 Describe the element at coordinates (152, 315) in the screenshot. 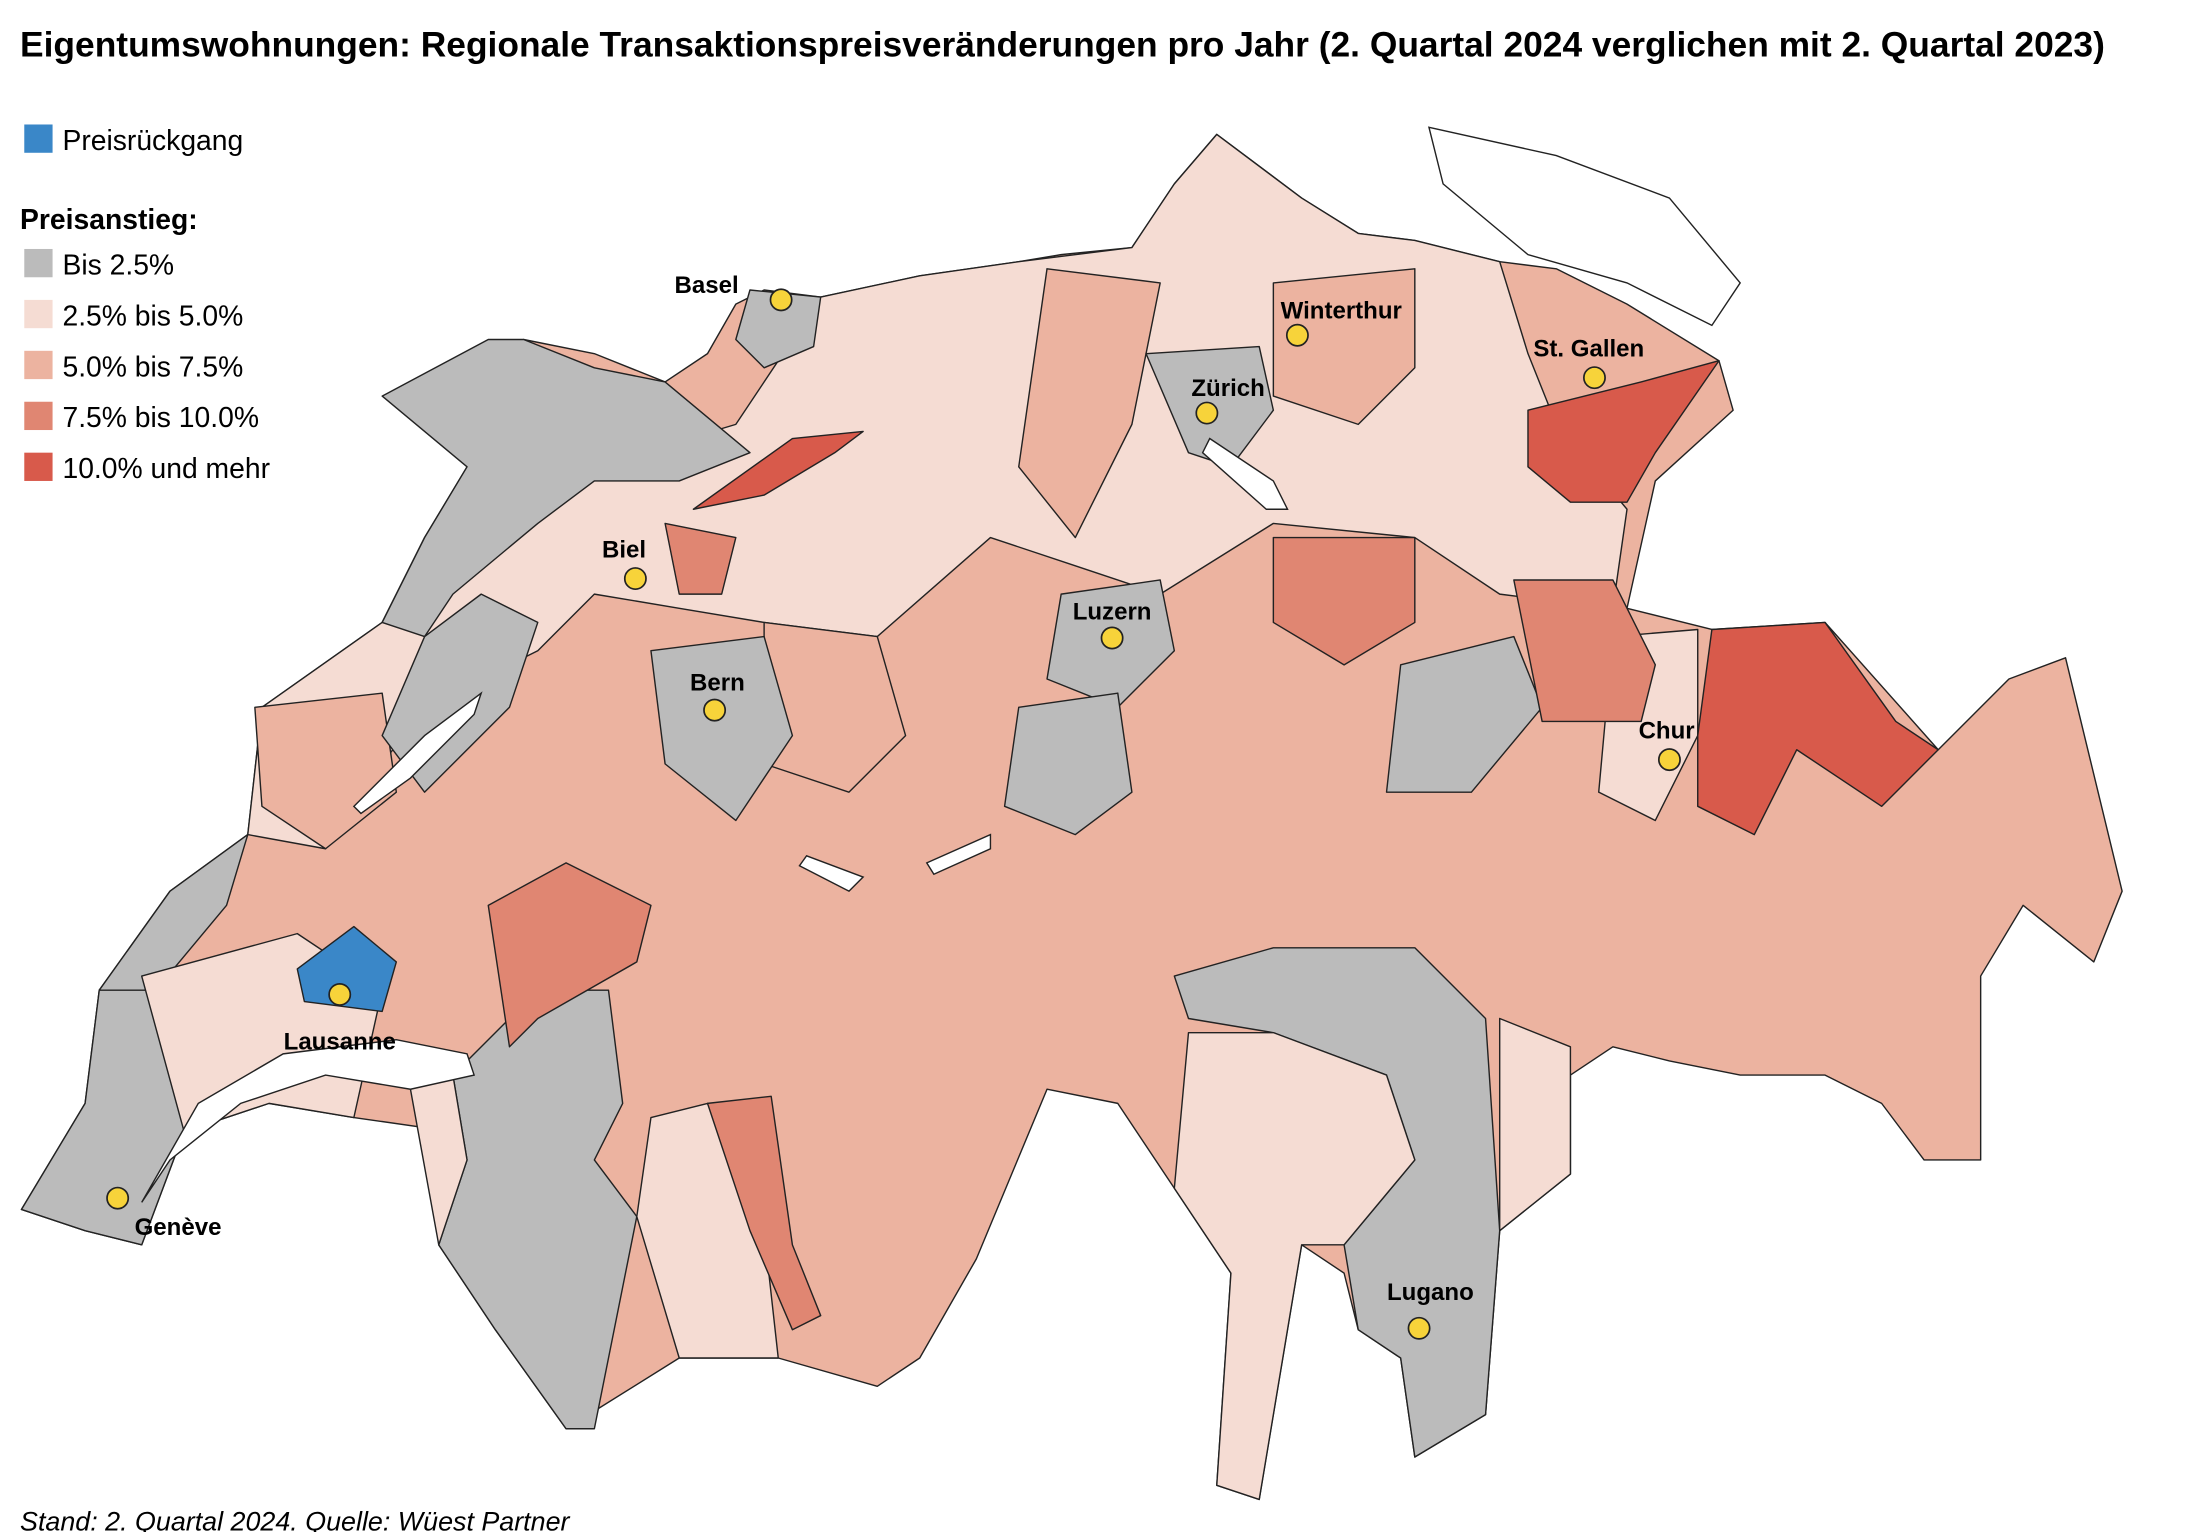

I see `legend-label: 2.5% bis 5.0%` at that location.